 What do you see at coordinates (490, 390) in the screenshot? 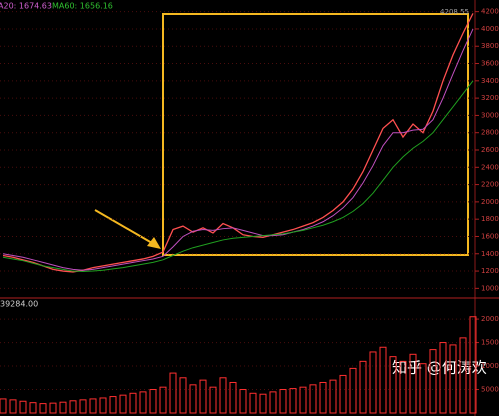
I see `y-tick-label: 5000` at bounding box center [490, 390].